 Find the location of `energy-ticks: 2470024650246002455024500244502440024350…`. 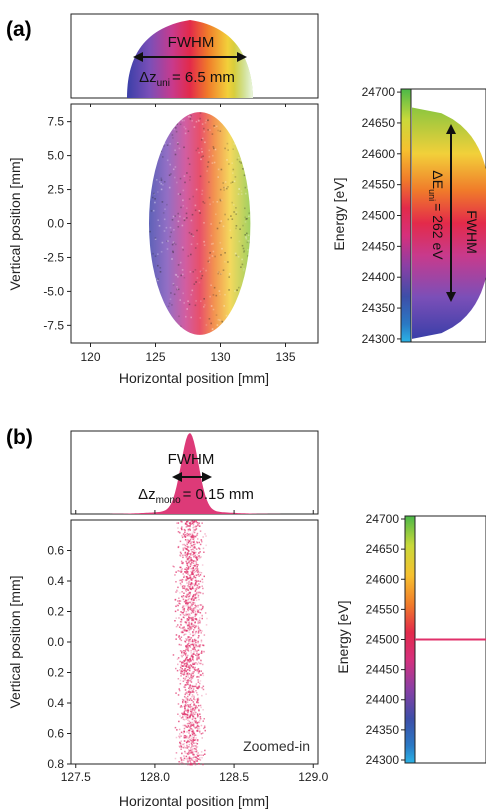

energy-ticks: 2470024650246002455024500244502440024350… is located at coordinates (385, 639).